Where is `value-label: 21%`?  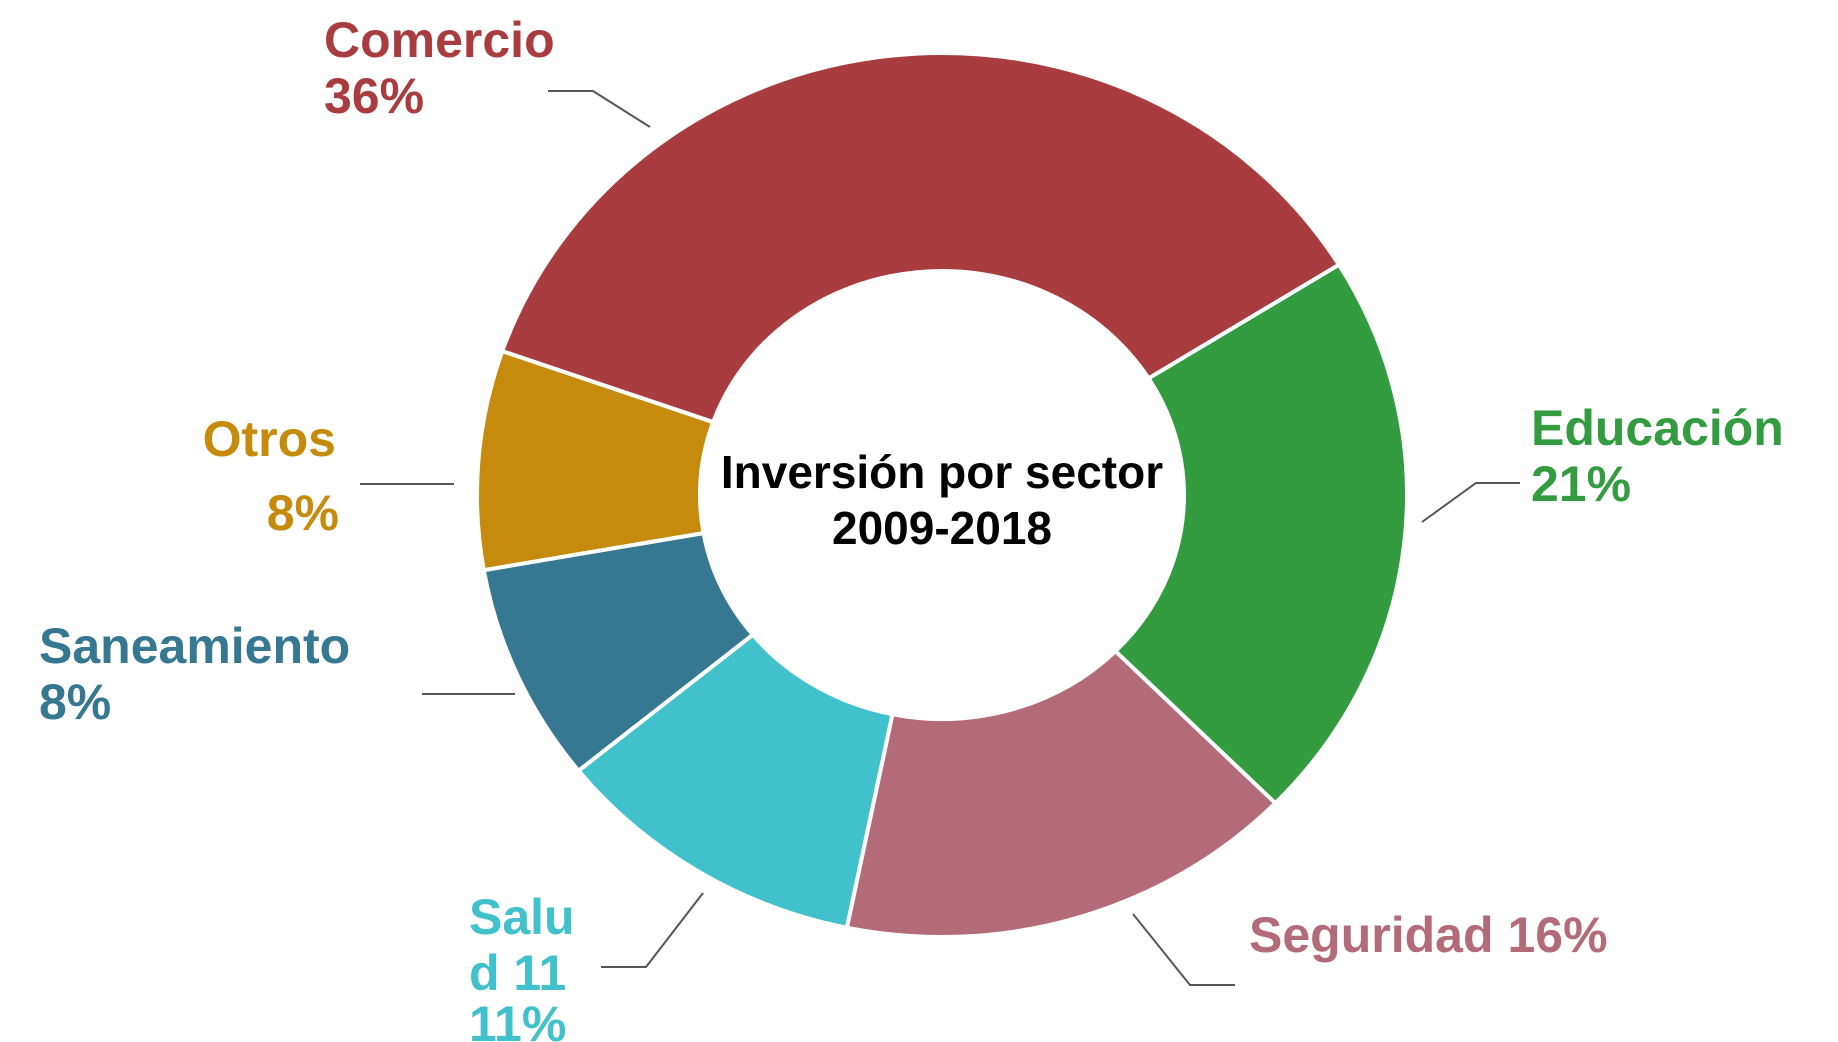 value-label: 21% is located at coordinates (1581, 484).